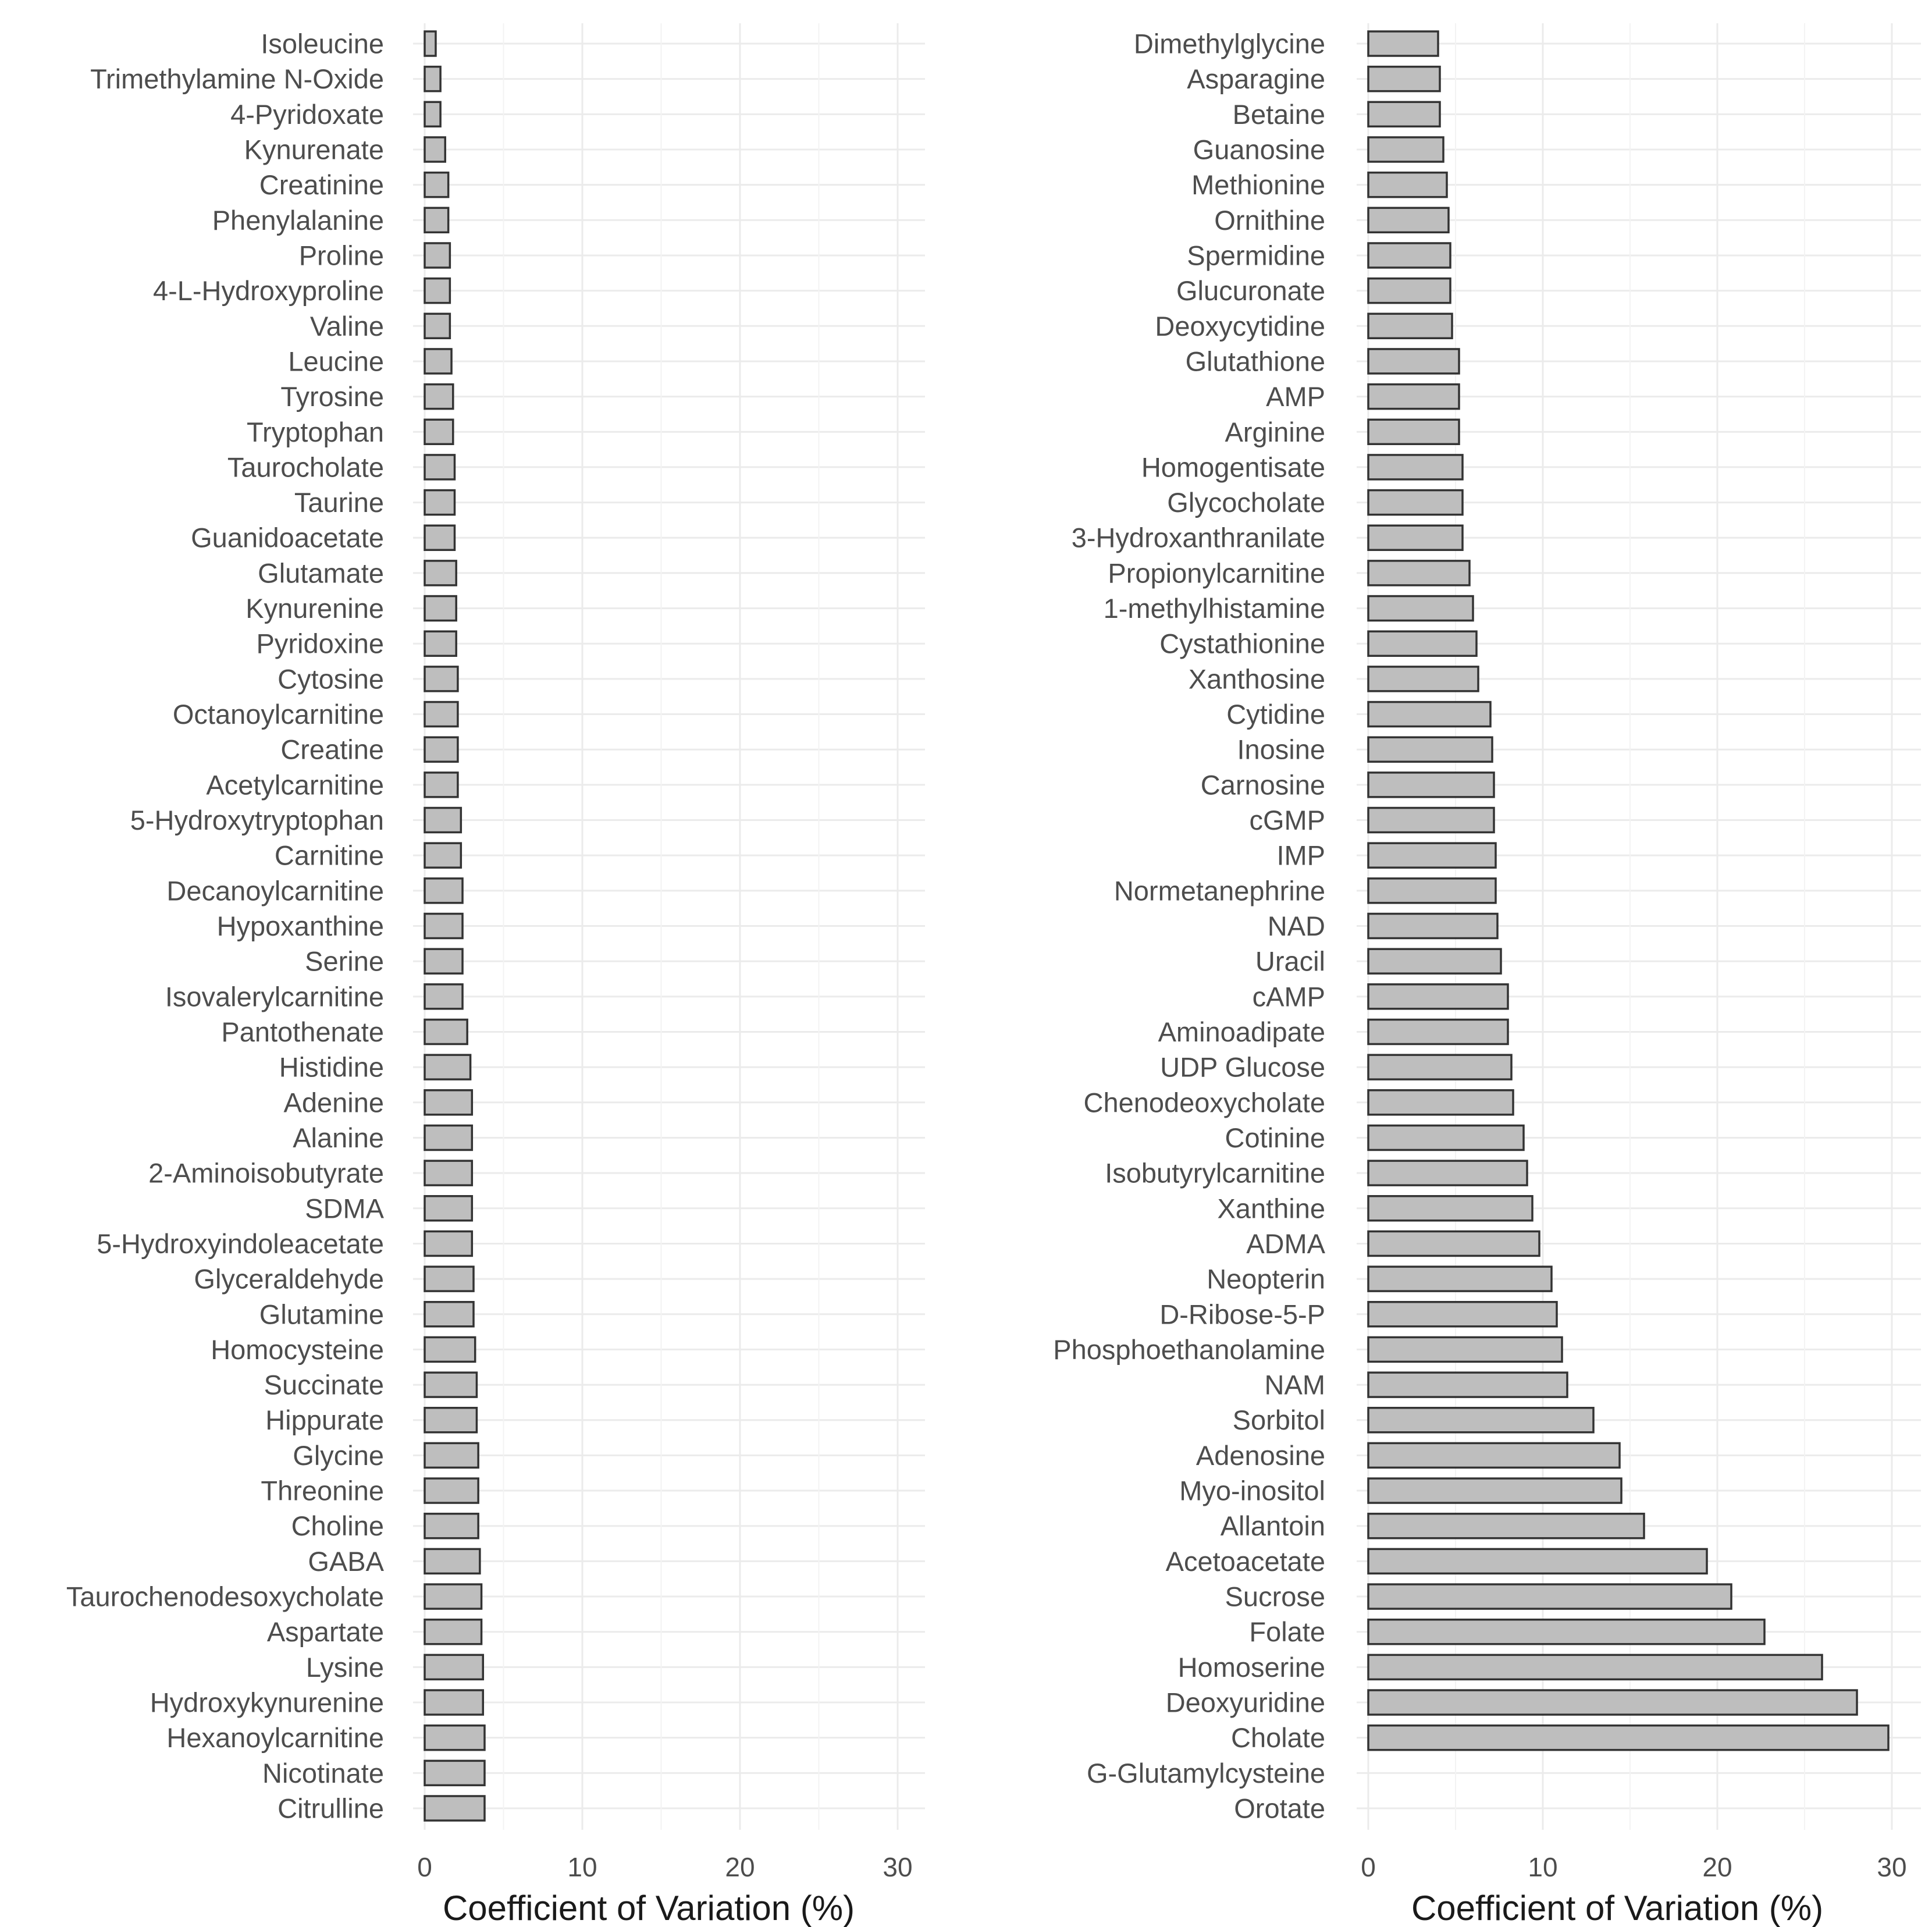 This screenshot has width=1932, height=1927. I want to click on category-label: Uracil, so click(1290, 961).